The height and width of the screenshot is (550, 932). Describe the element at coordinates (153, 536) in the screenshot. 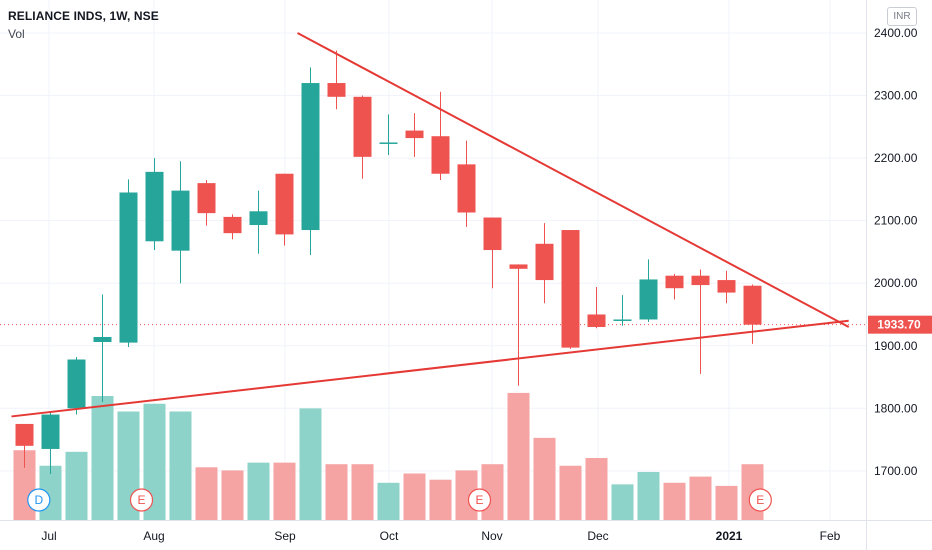

I see `x-tick-label: Aug` at that location.